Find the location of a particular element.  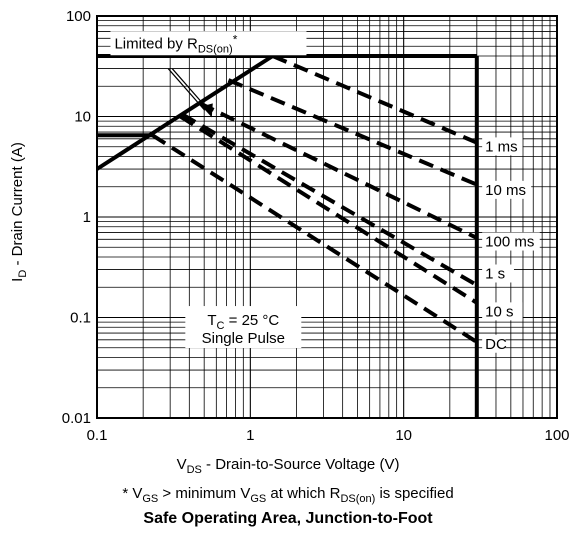

chart-title: Safe Operating Area, Junction-to-Foot is located at coordinates (288, 518).